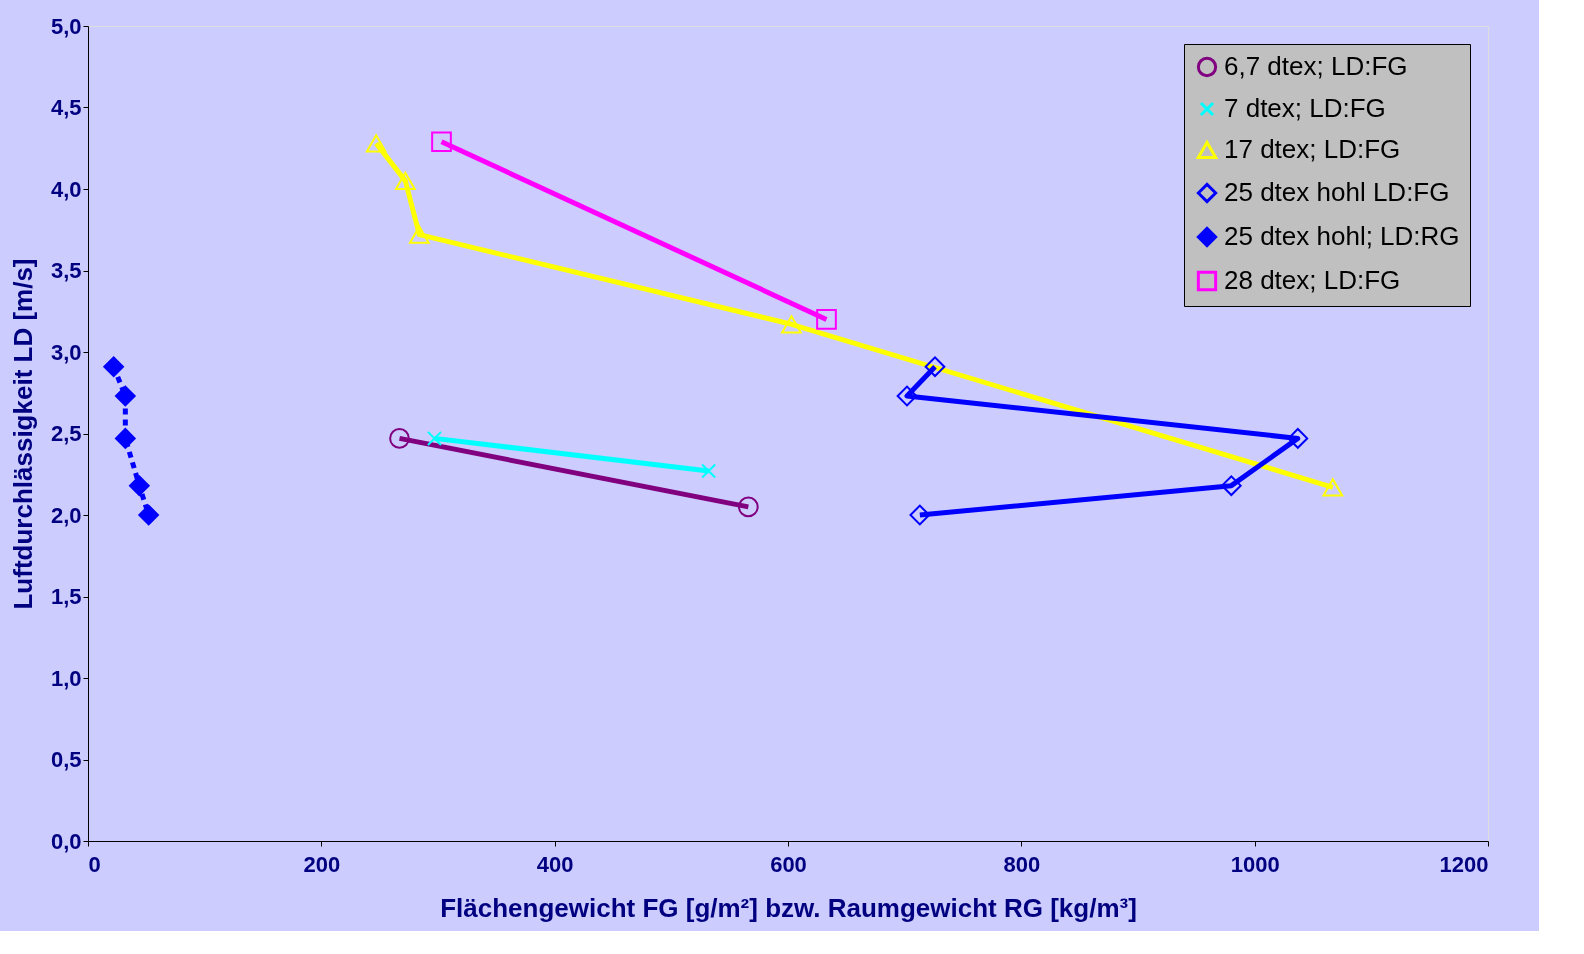 This screenshot has height=954, width=1584. Describe the element at coordinates (1316, 66) in the screenshot. I see `legend-label: 6,7 dtex; LD:FG` at that location.